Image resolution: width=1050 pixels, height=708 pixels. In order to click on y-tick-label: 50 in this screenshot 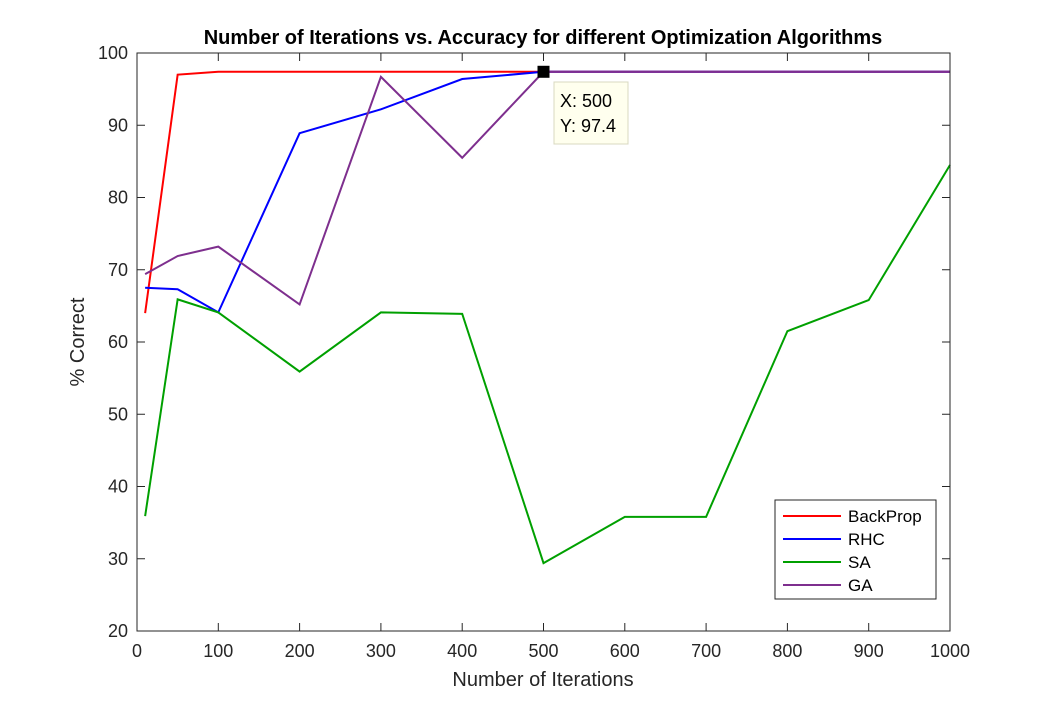, I will do `click(118, 414)`.